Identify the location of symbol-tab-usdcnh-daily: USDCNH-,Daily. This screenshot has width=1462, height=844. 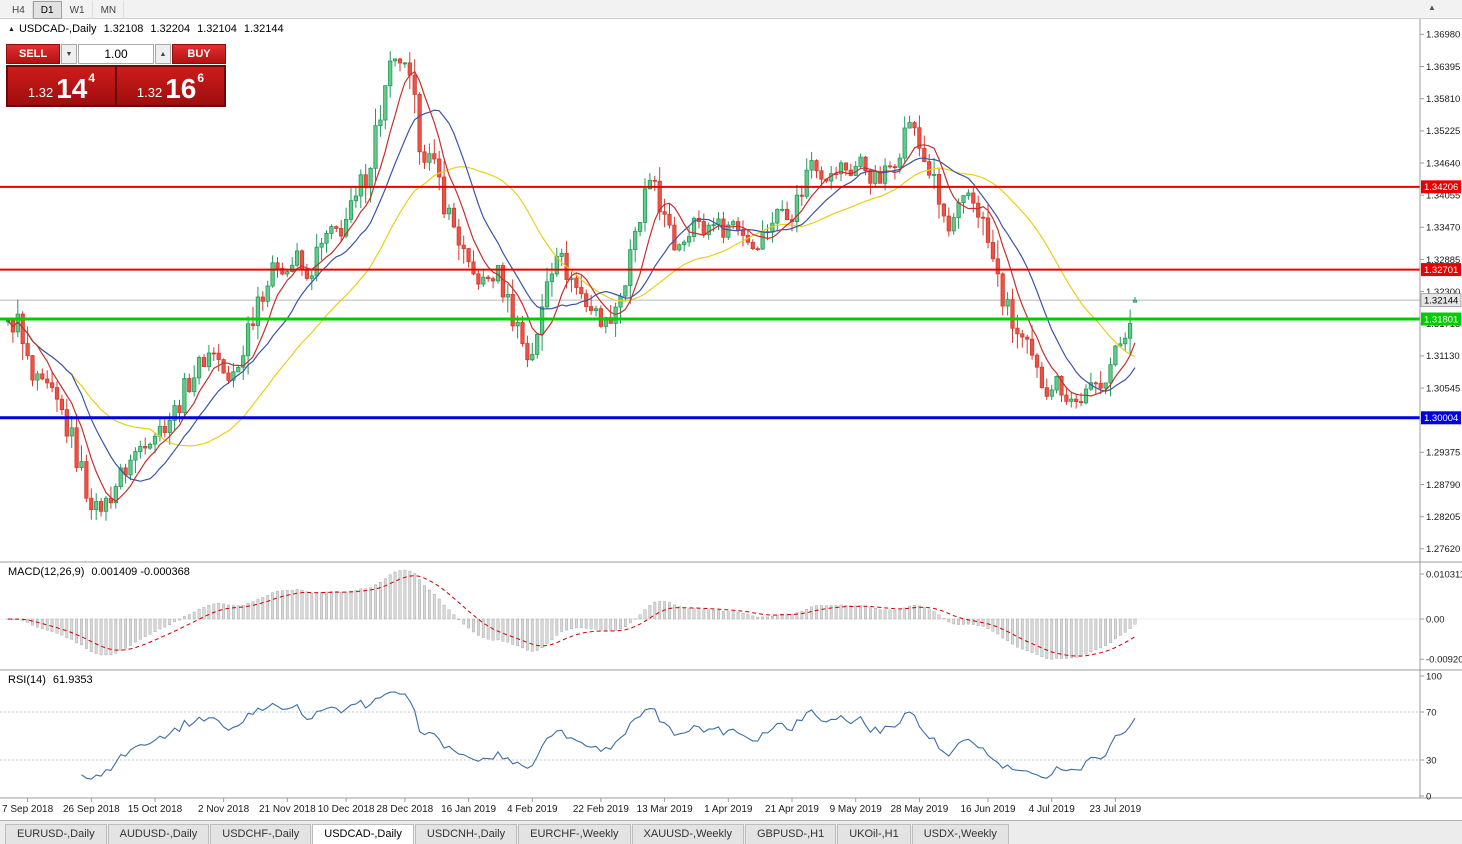
(466, 834).